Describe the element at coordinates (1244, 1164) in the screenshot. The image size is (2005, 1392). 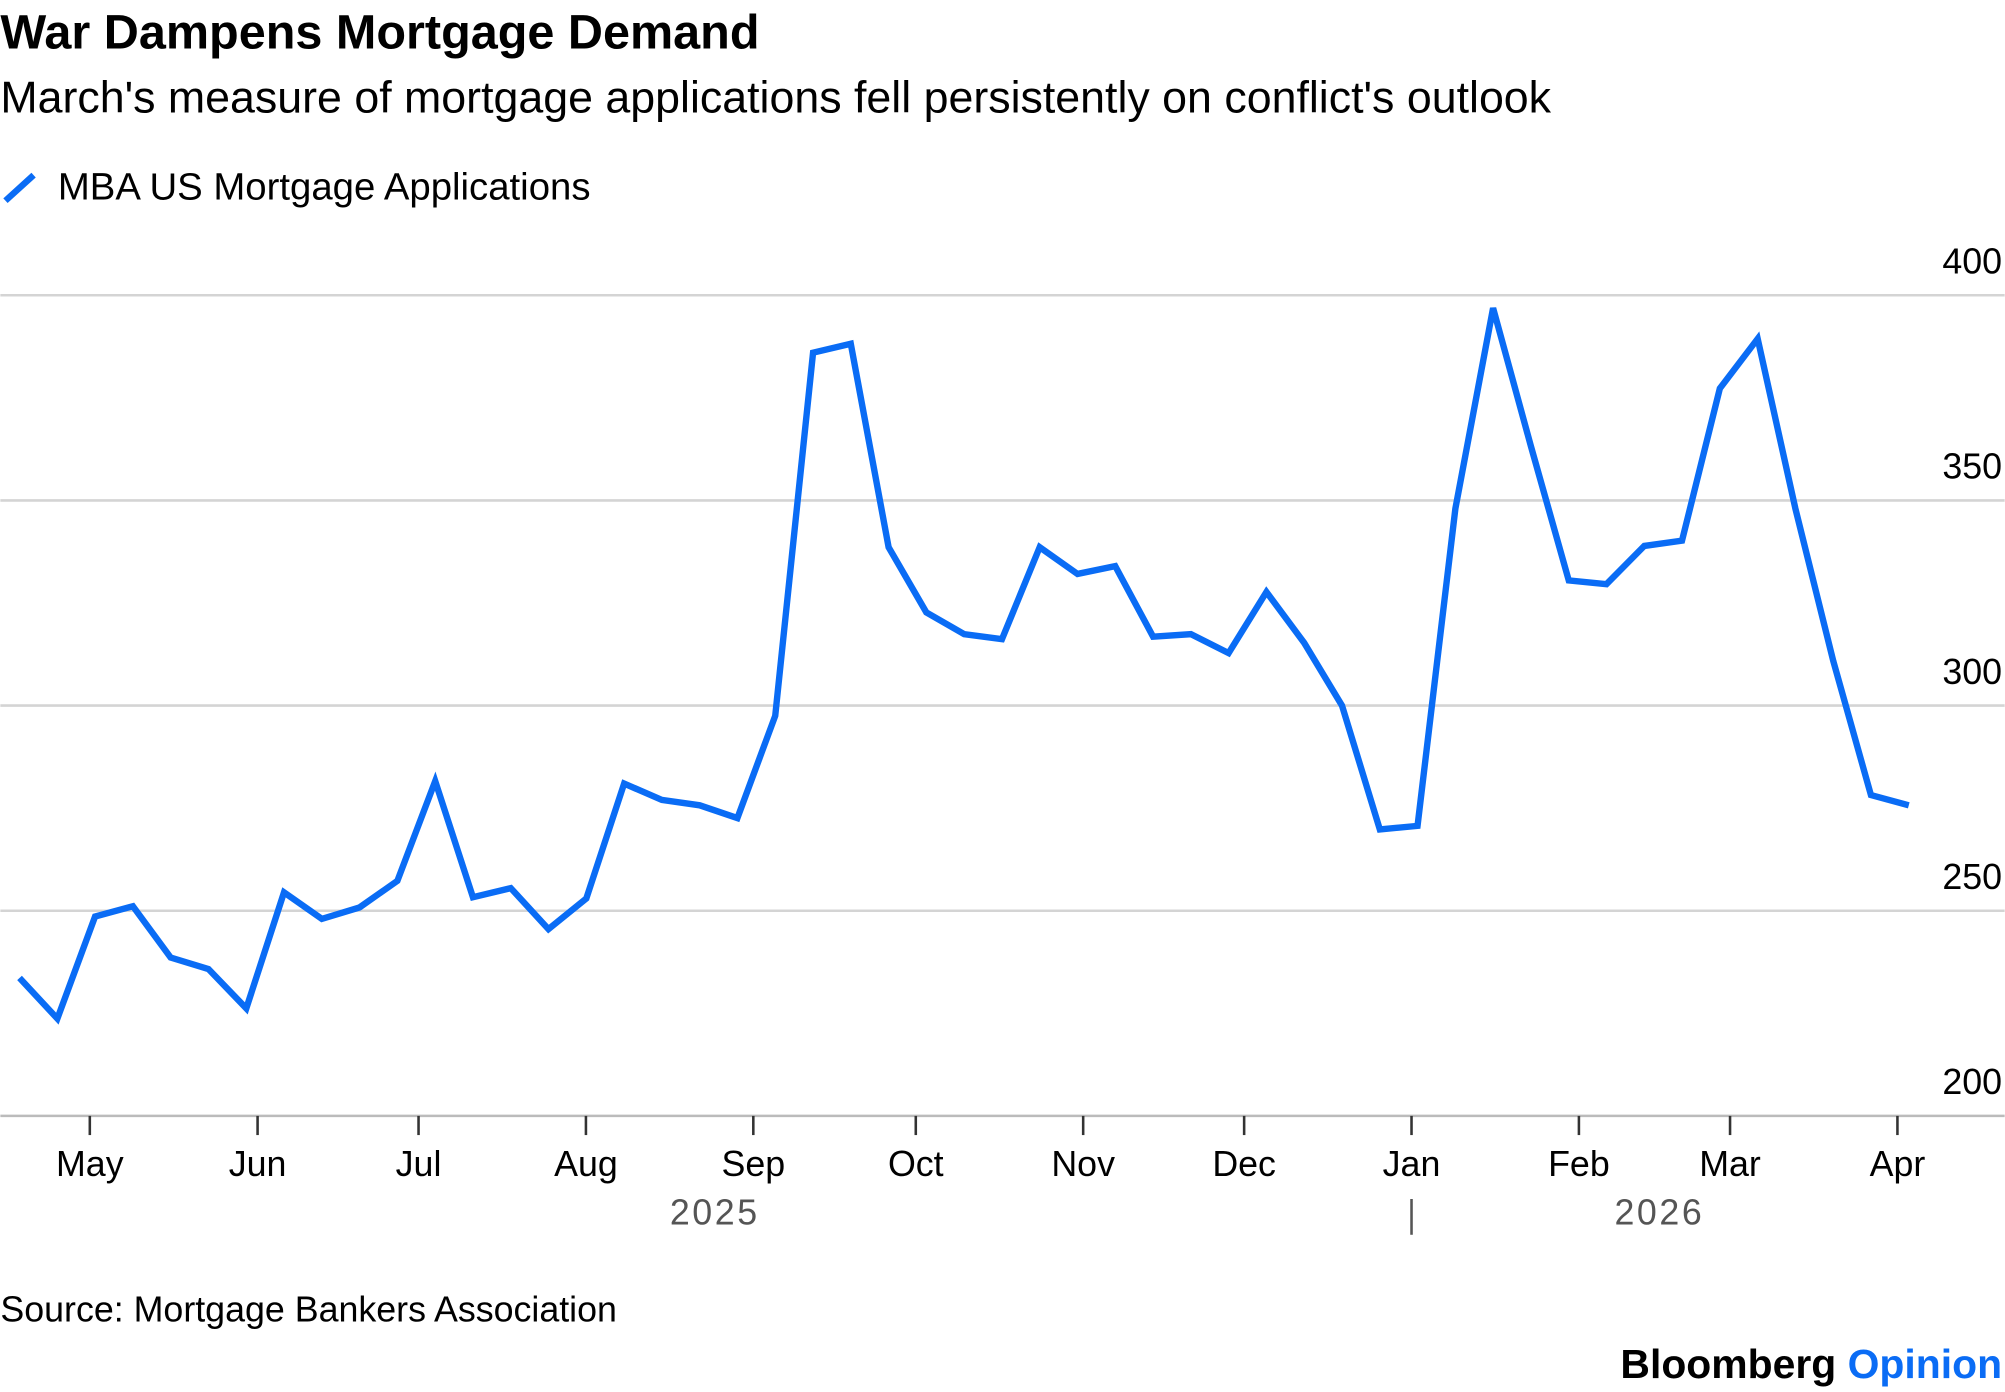
I see `x-tick-label: Dec` at that location.